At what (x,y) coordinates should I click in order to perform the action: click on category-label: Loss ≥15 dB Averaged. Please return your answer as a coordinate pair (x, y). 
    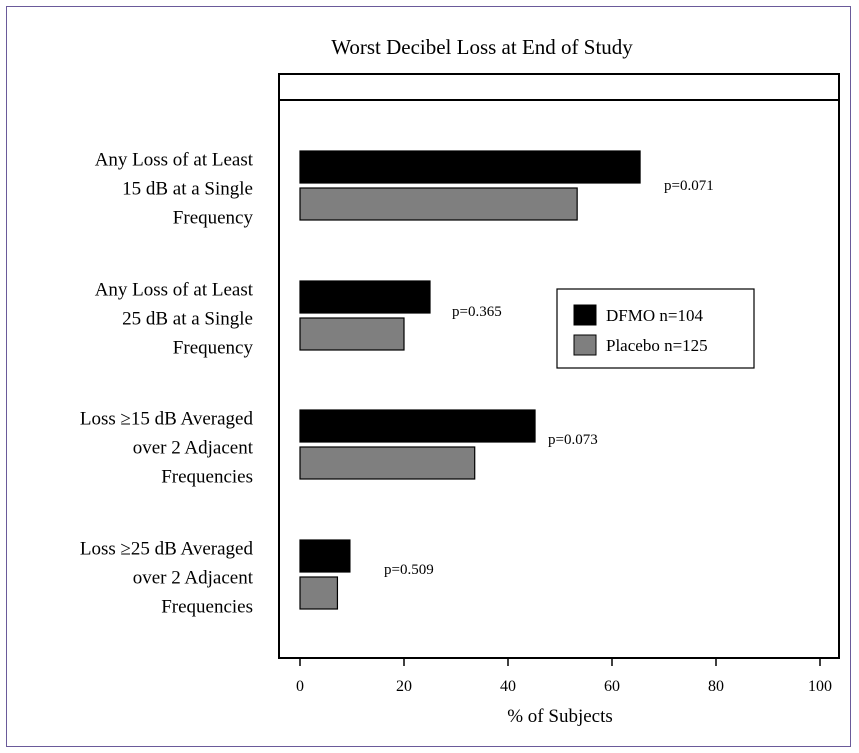
    Looking at the image, I should click on (167, 419).